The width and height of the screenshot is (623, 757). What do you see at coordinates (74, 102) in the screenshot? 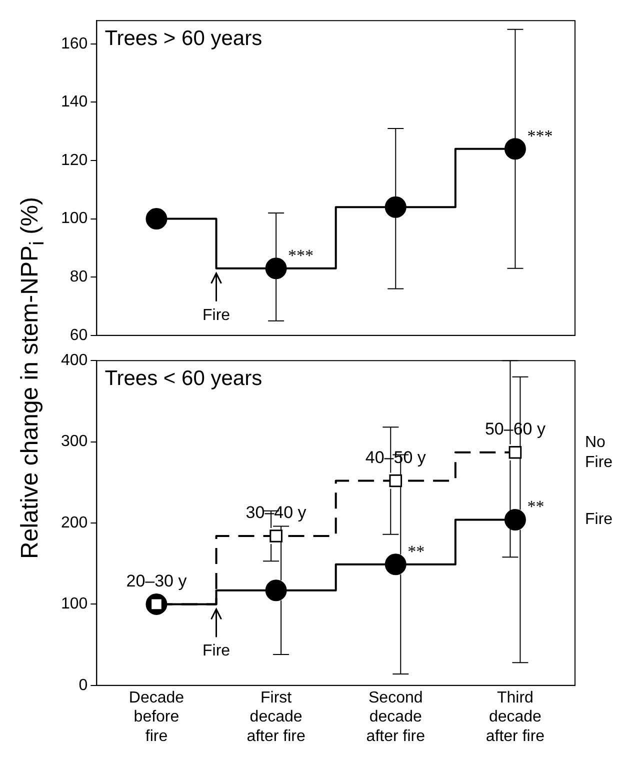
I see `y-tick-label: 140` at bounding box center [74, 102].